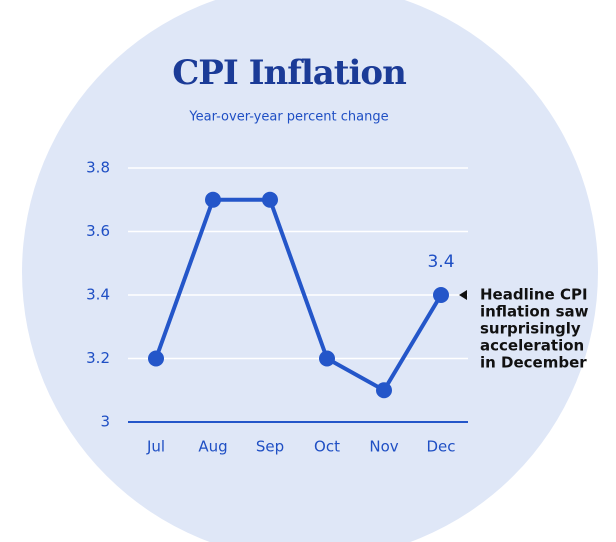 This screenshot has width=616, height=542. Describe the element at coordinates (212, 447) in the screenshot. I see `x-tick-label: Aug` at that location.